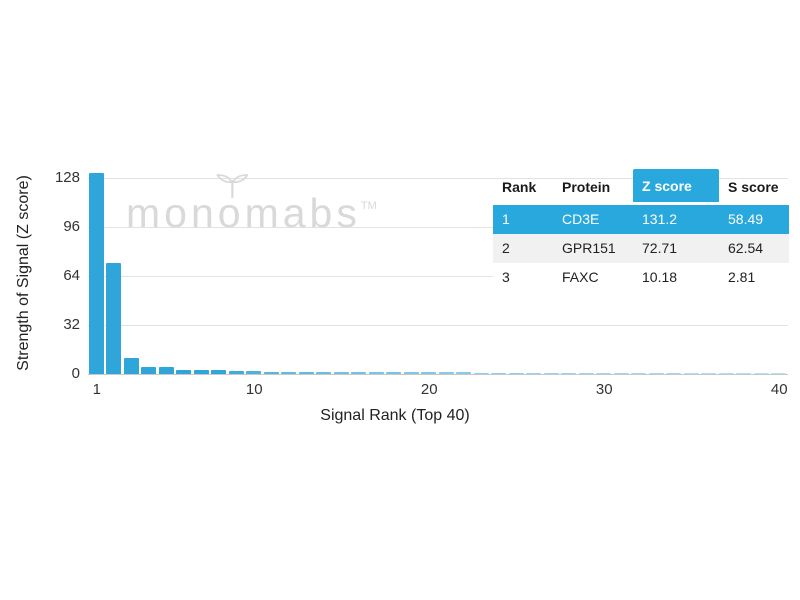 The width and height of the screenshot is (800, 600). What do you see at coordinates (254, 389) in the screenshot?
I see `x-tick-label: 10` at bounding box center [254, 389].